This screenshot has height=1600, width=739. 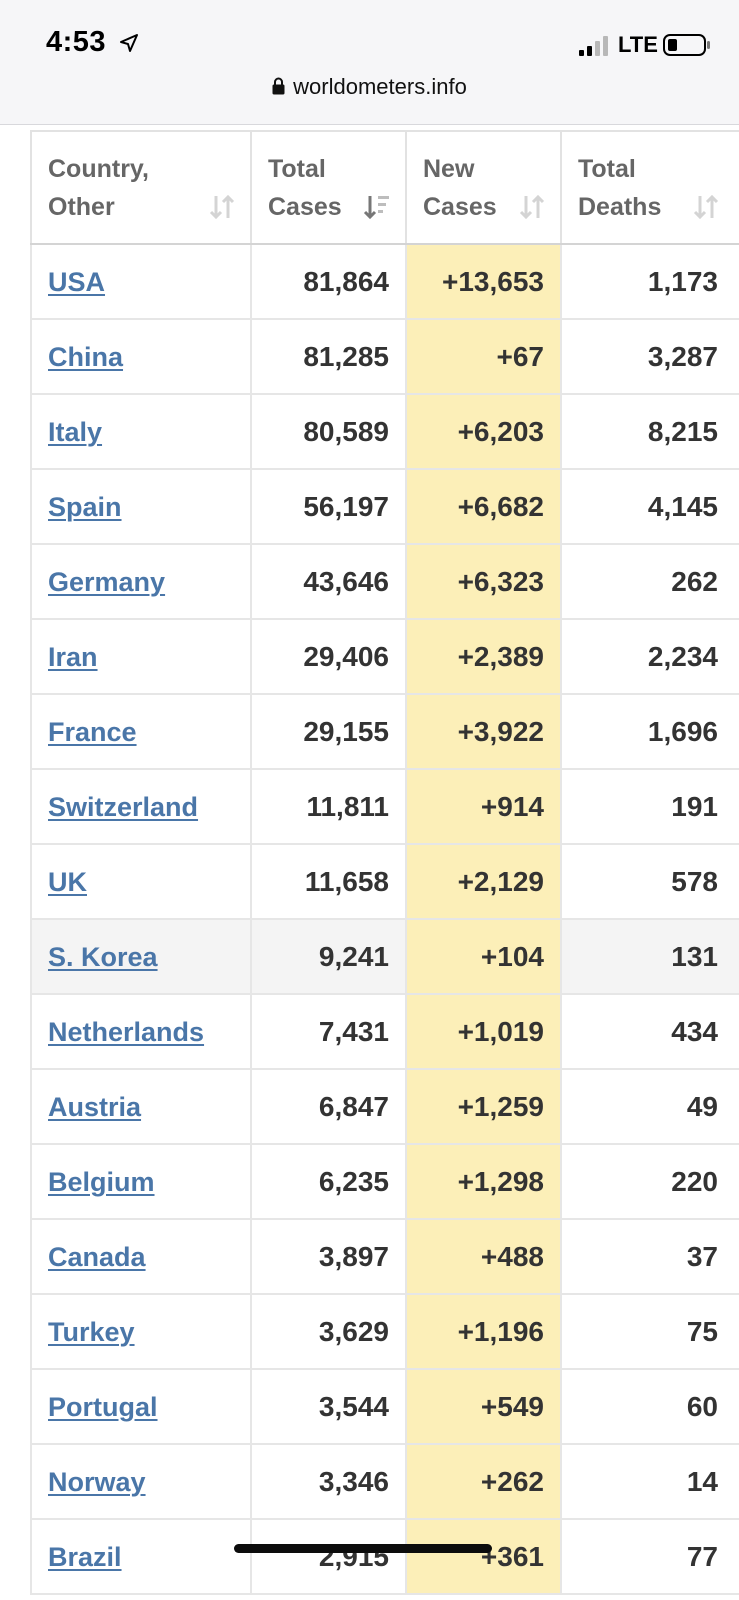 What do you see at coordinates (141, 1556) in the screenshot?
I see `country-cell: Brazil` at bounding box center [141, 1556].